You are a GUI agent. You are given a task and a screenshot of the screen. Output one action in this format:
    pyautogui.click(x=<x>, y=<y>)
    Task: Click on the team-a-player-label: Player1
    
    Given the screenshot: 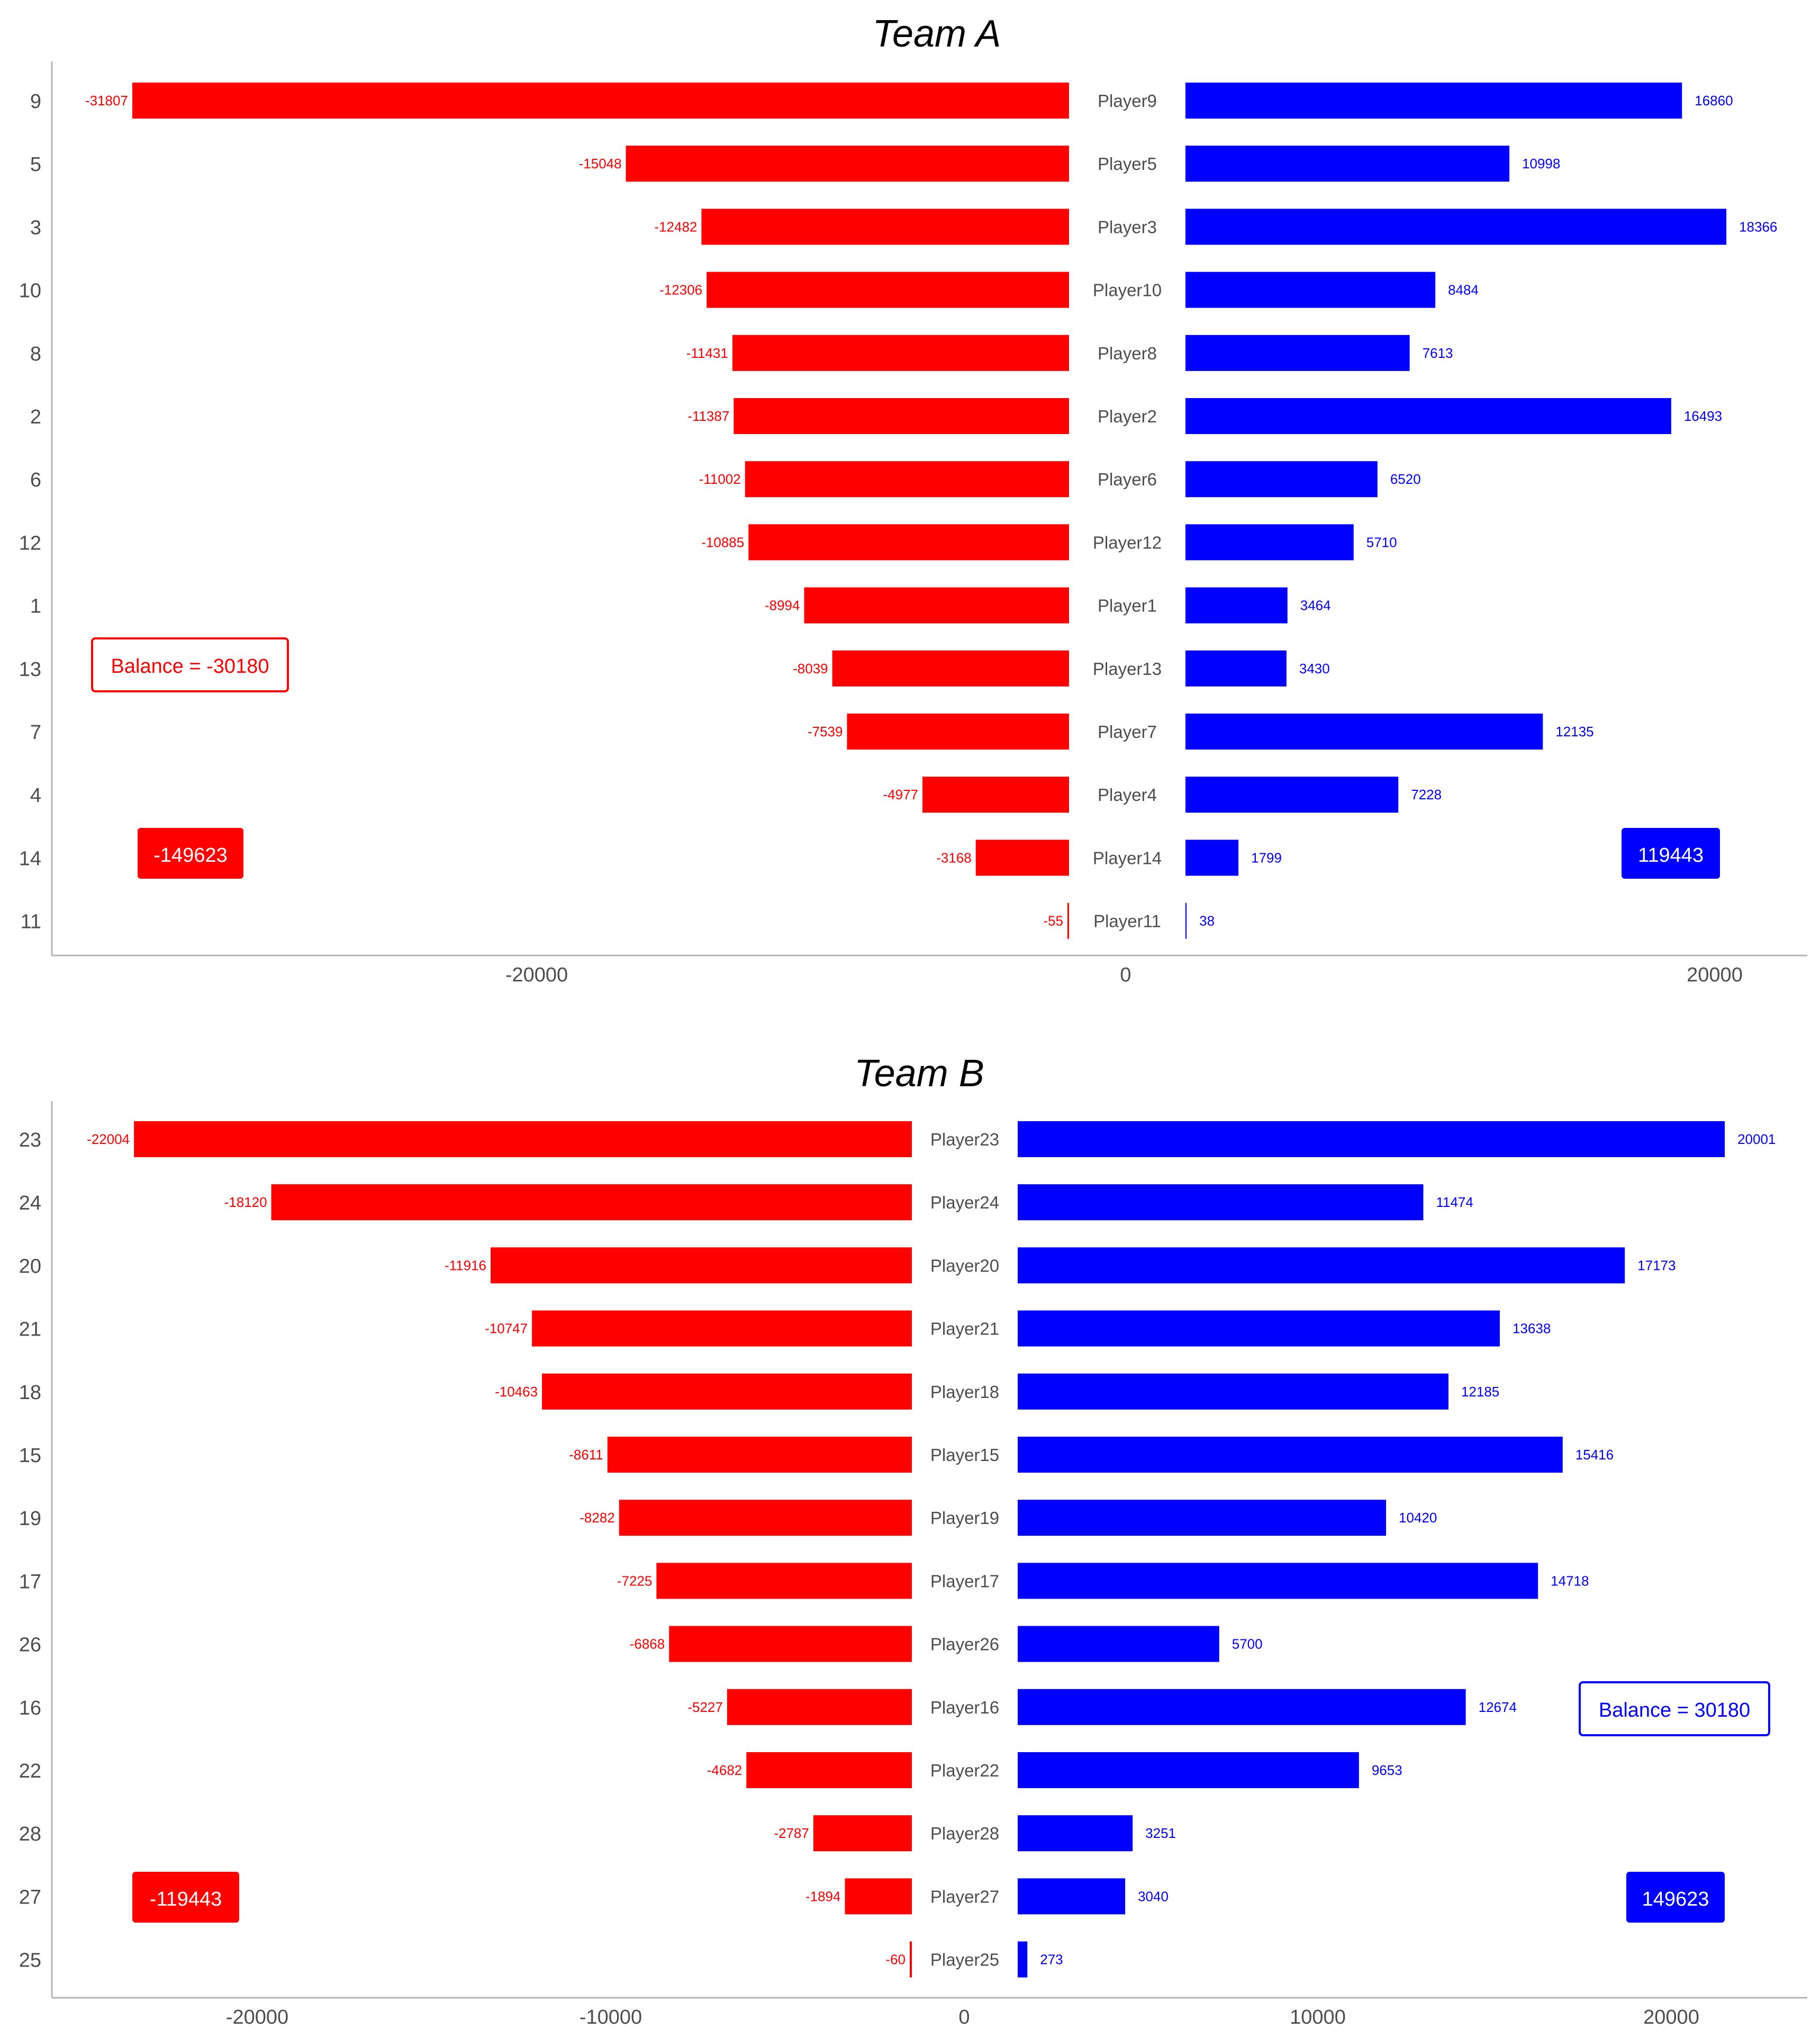 What is the action you would take?
    pyautogui.click(x=1127, y=606)
    